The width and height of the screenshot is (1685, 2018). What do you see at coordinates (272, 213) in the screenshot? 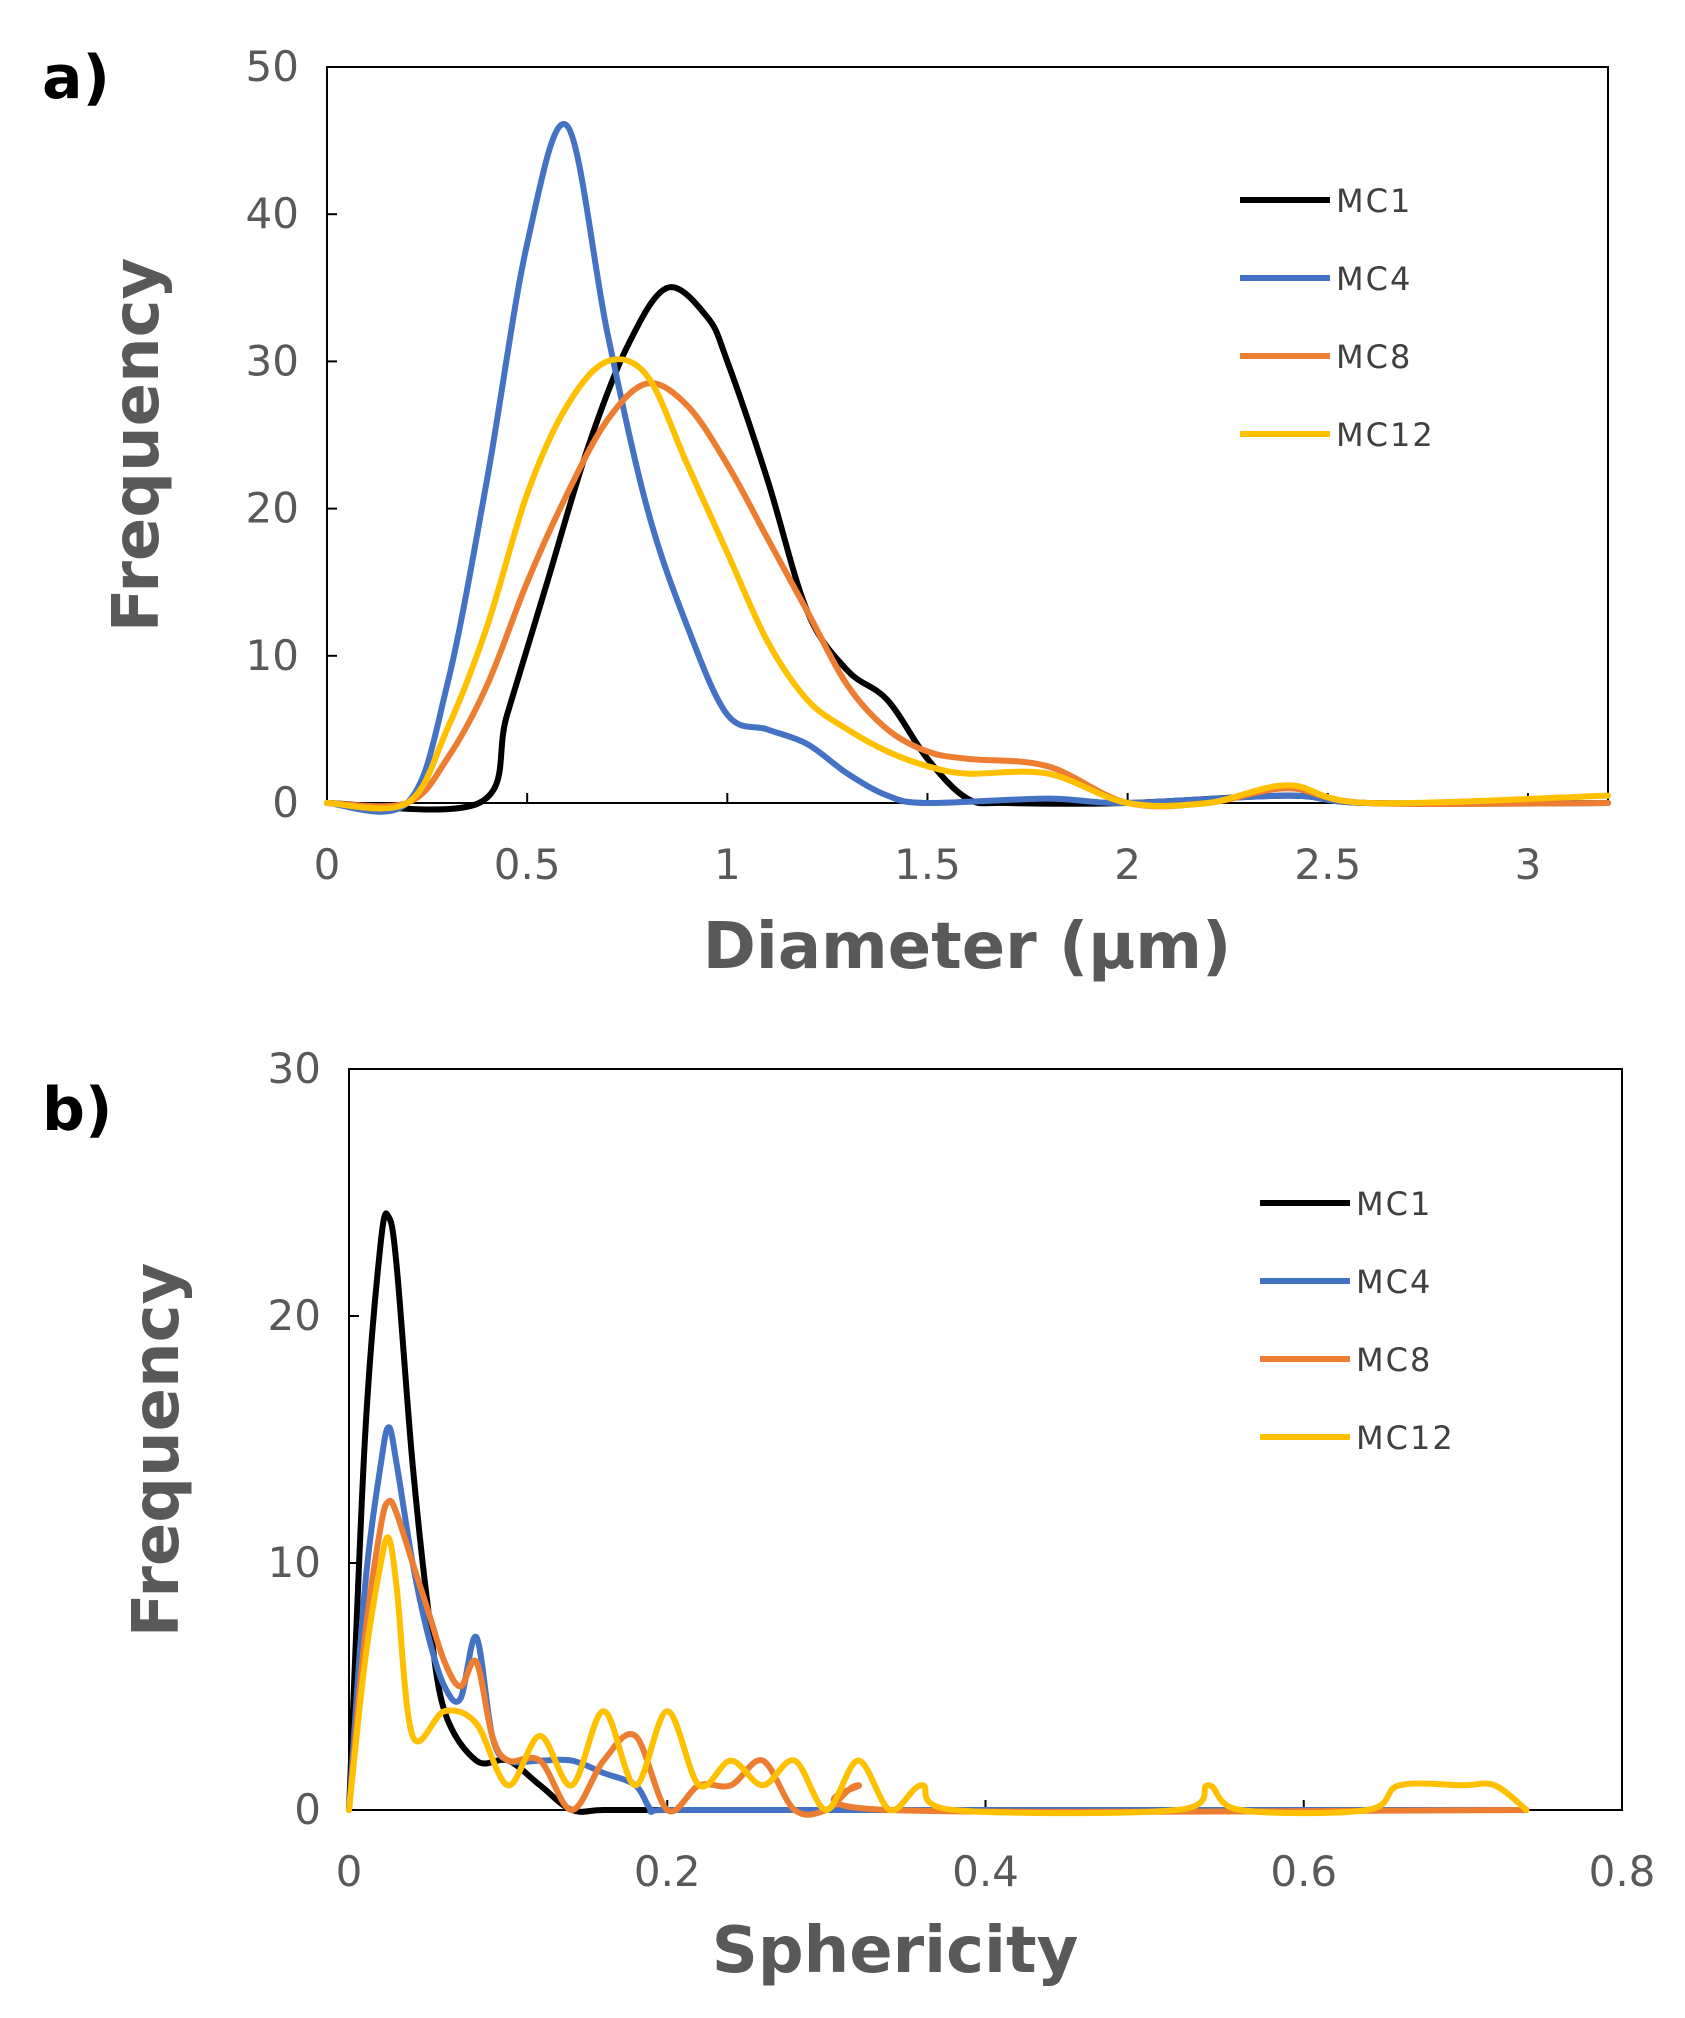
I see `panel-a-y-tick-label-40: 40` at bounding box center [272, 213].